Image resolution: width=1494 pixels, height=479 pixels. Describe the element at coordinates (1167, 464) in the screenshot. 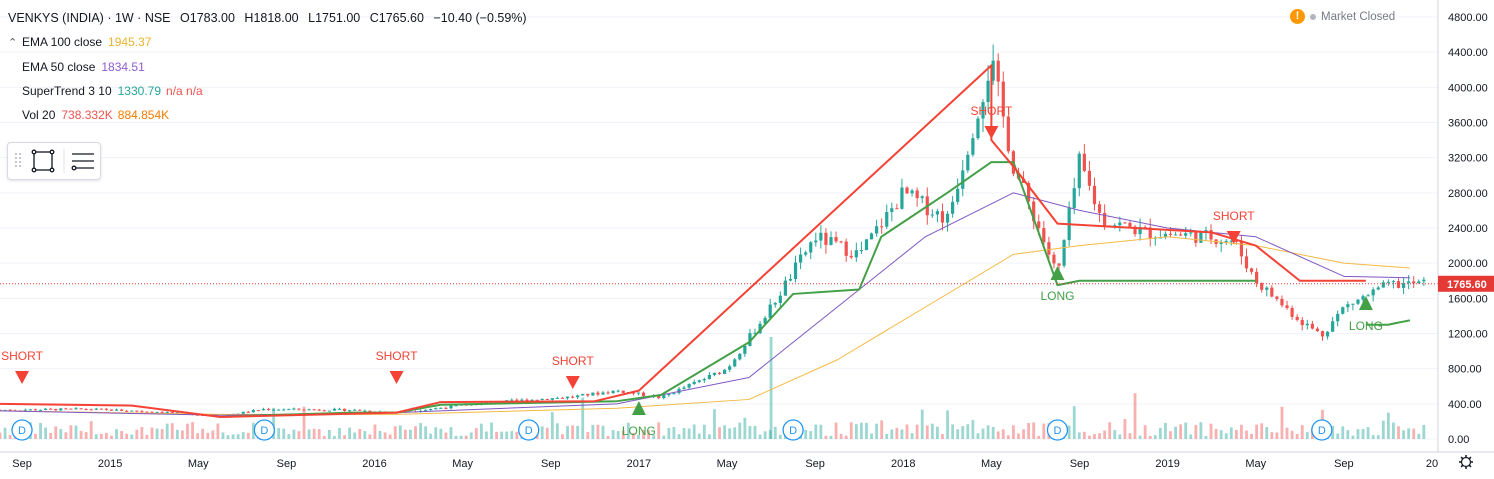

I see `time-tick-label: 2019` at that location.